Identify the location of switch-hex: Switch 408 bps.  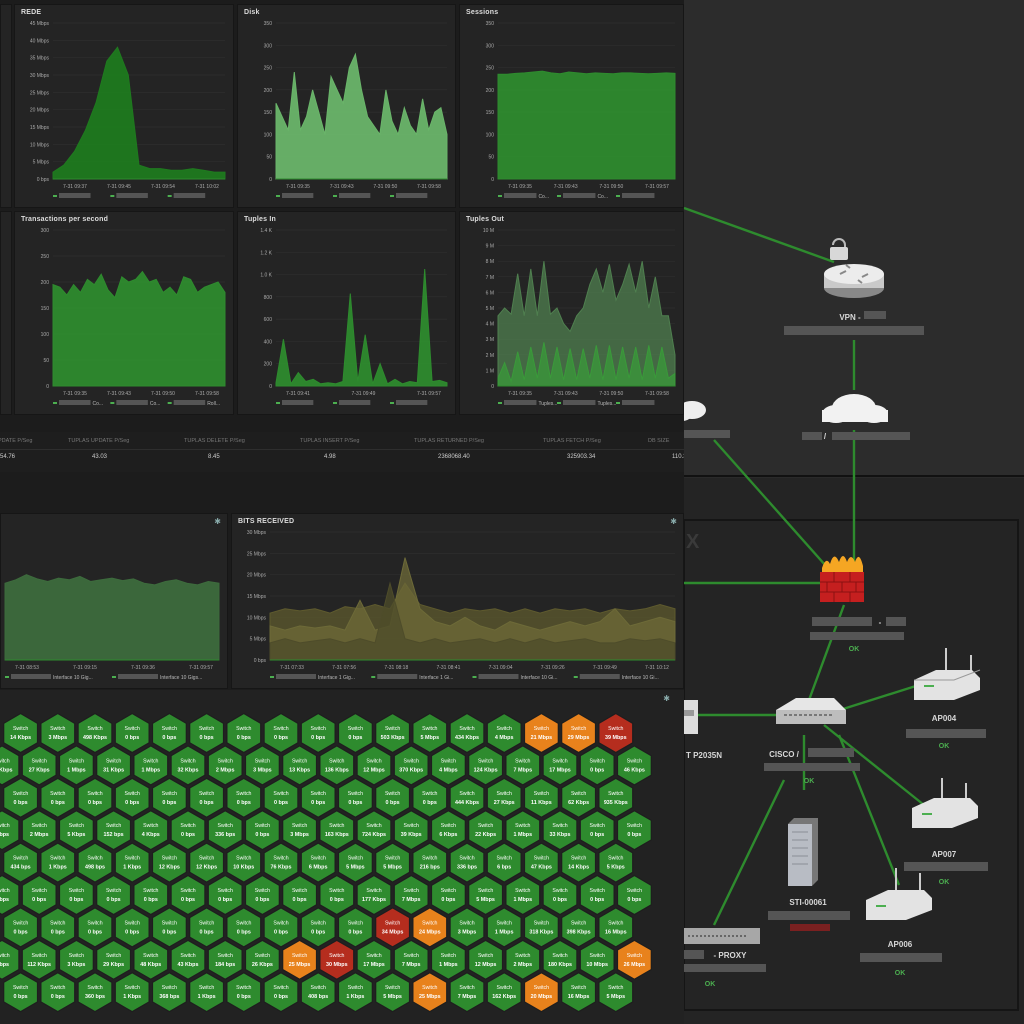
(318, 992).